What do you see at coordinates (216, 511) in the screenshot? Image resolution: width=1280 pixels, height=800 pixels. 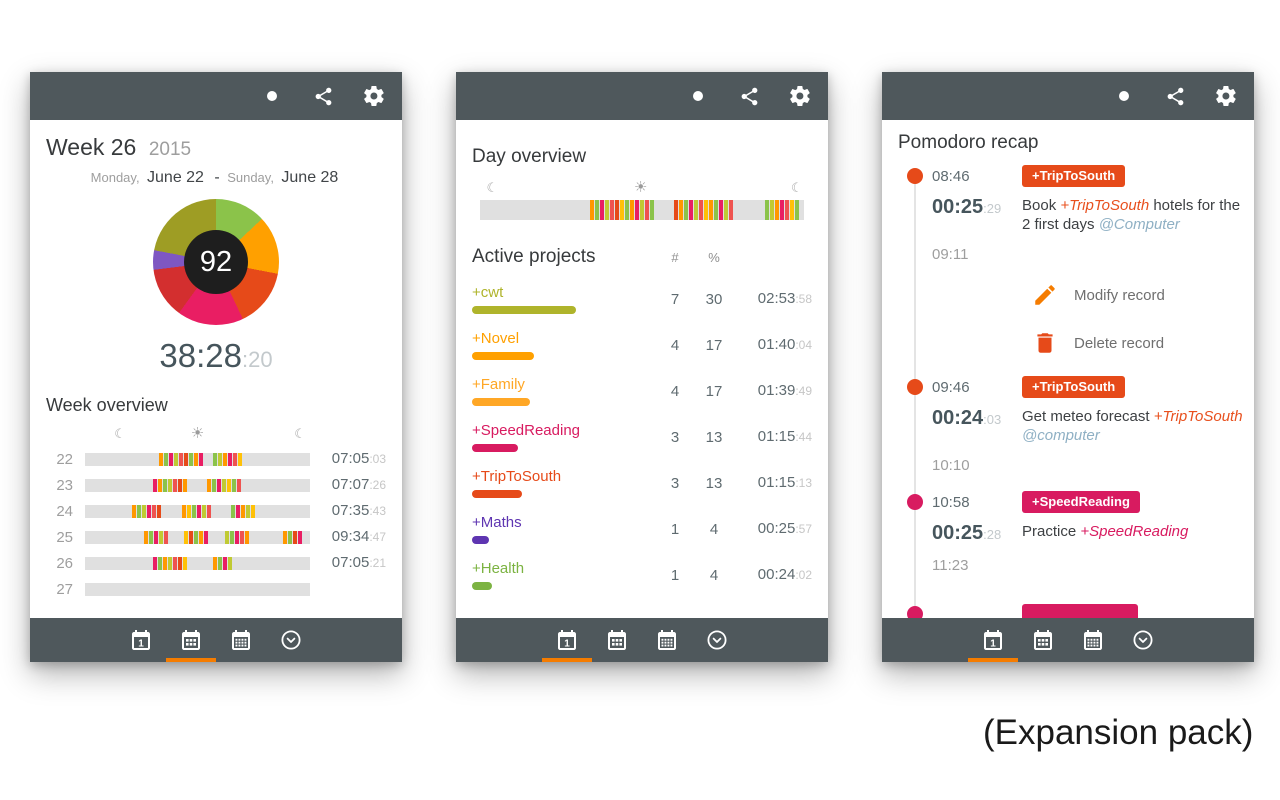 I see `week-day-row: 24 07:35:43` at bounding box center [216, 511].